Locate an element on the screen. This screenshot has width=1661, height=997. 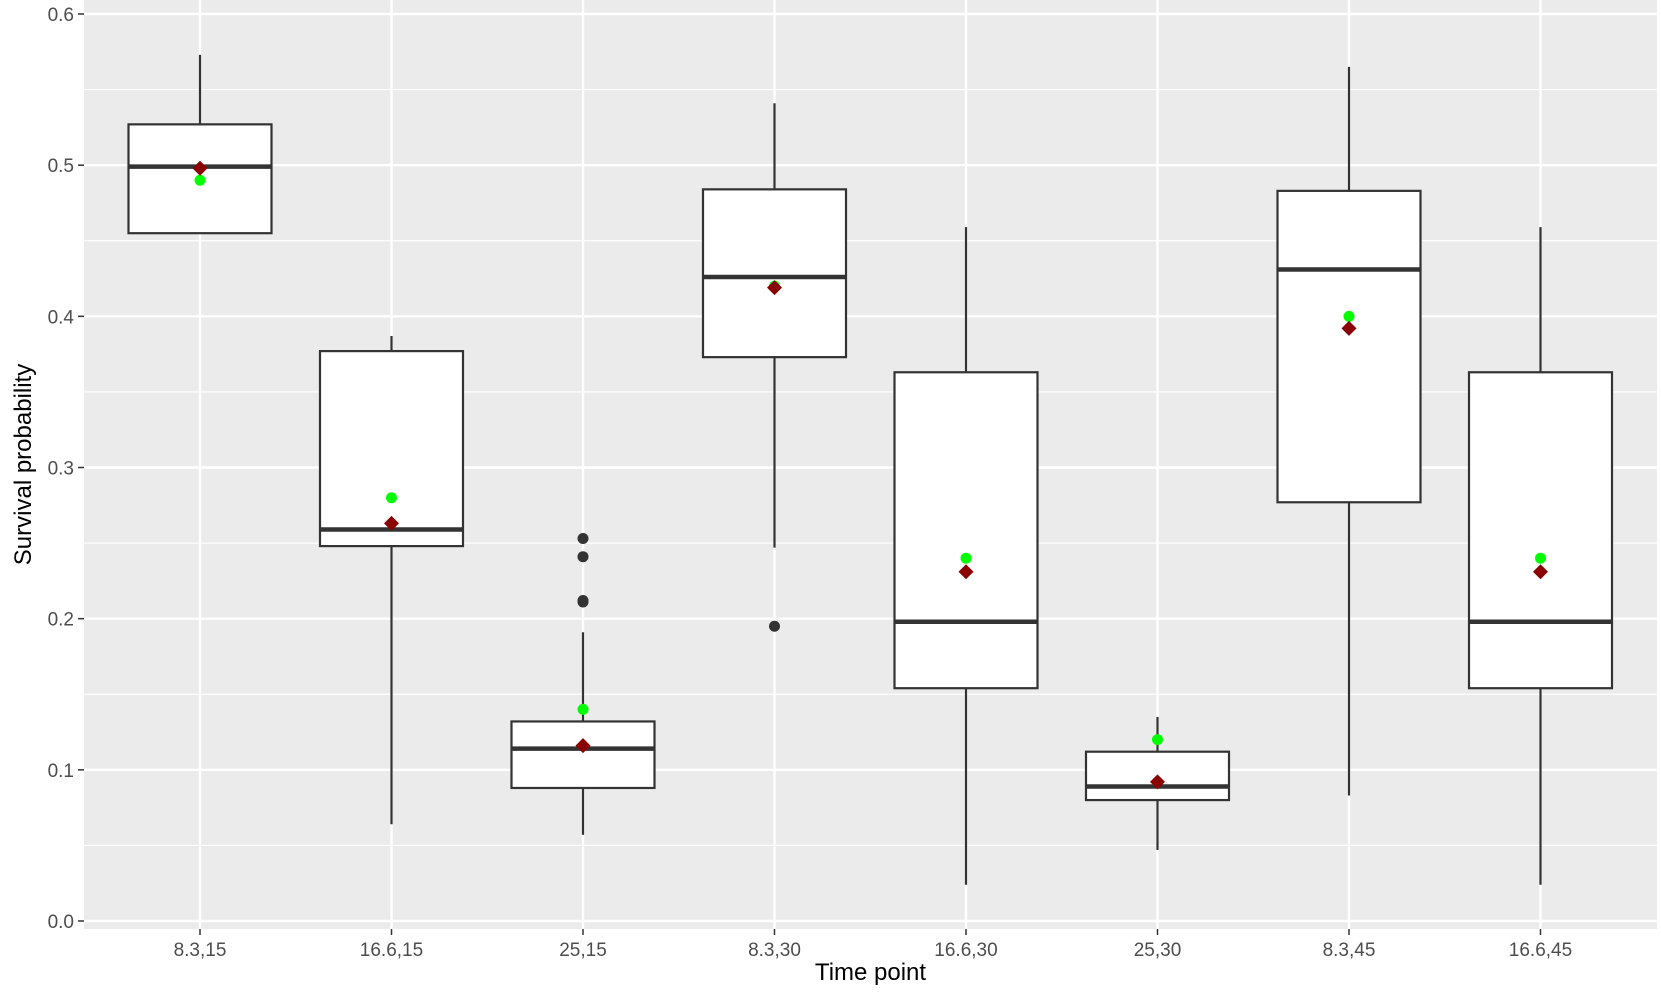
y-axis-ticks: 0.0 0.1 0.2 0.3 0.4 0.5 0.6 is located at coordinates (66, 469).